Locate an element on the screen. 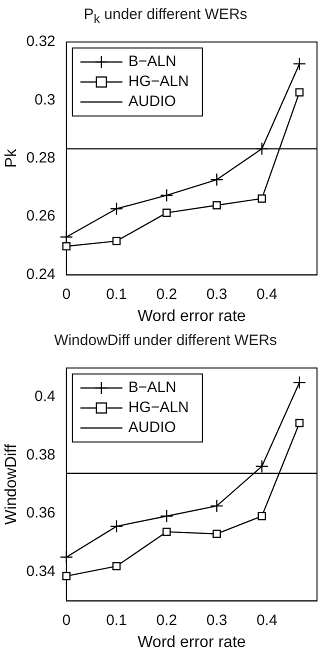 The image size is (331, 653). y-axis-title: Pk is located at coordinates (11, 158).